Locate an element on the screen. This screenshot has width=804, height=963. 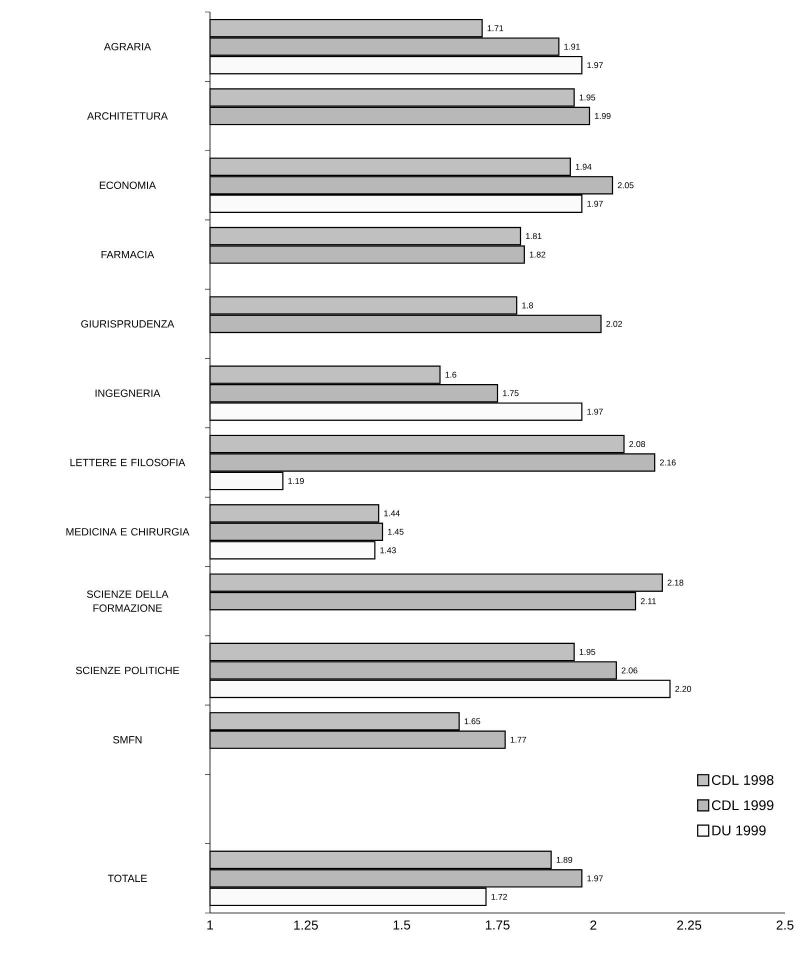
y-tick-label: FARMACIA is located at coordinates (128, 254).